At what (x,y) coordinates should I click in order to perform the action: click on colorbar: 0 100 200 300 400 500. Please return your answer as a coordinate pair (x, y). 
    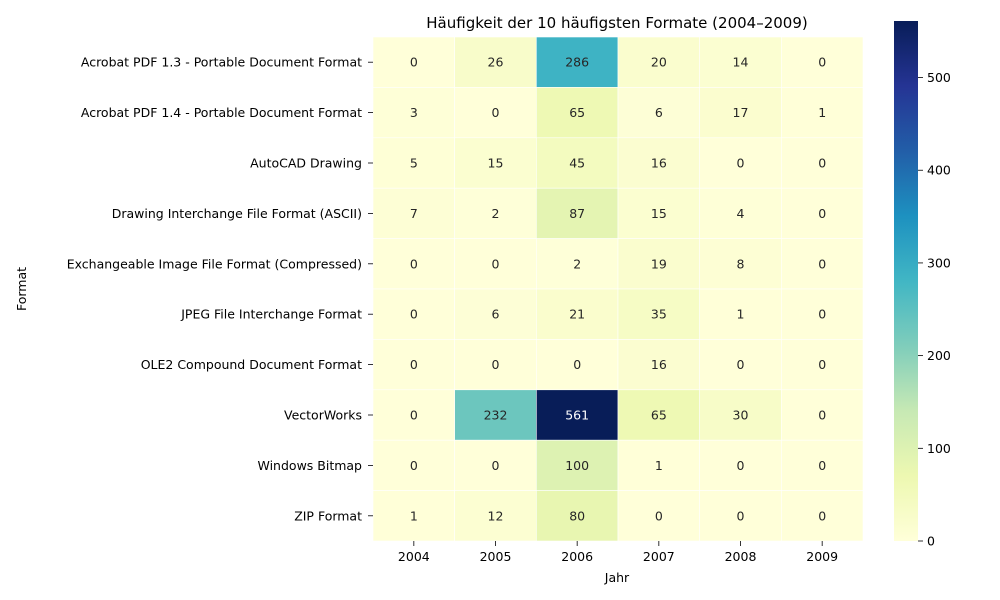
    Looking at the image, I should click on (922, 285).